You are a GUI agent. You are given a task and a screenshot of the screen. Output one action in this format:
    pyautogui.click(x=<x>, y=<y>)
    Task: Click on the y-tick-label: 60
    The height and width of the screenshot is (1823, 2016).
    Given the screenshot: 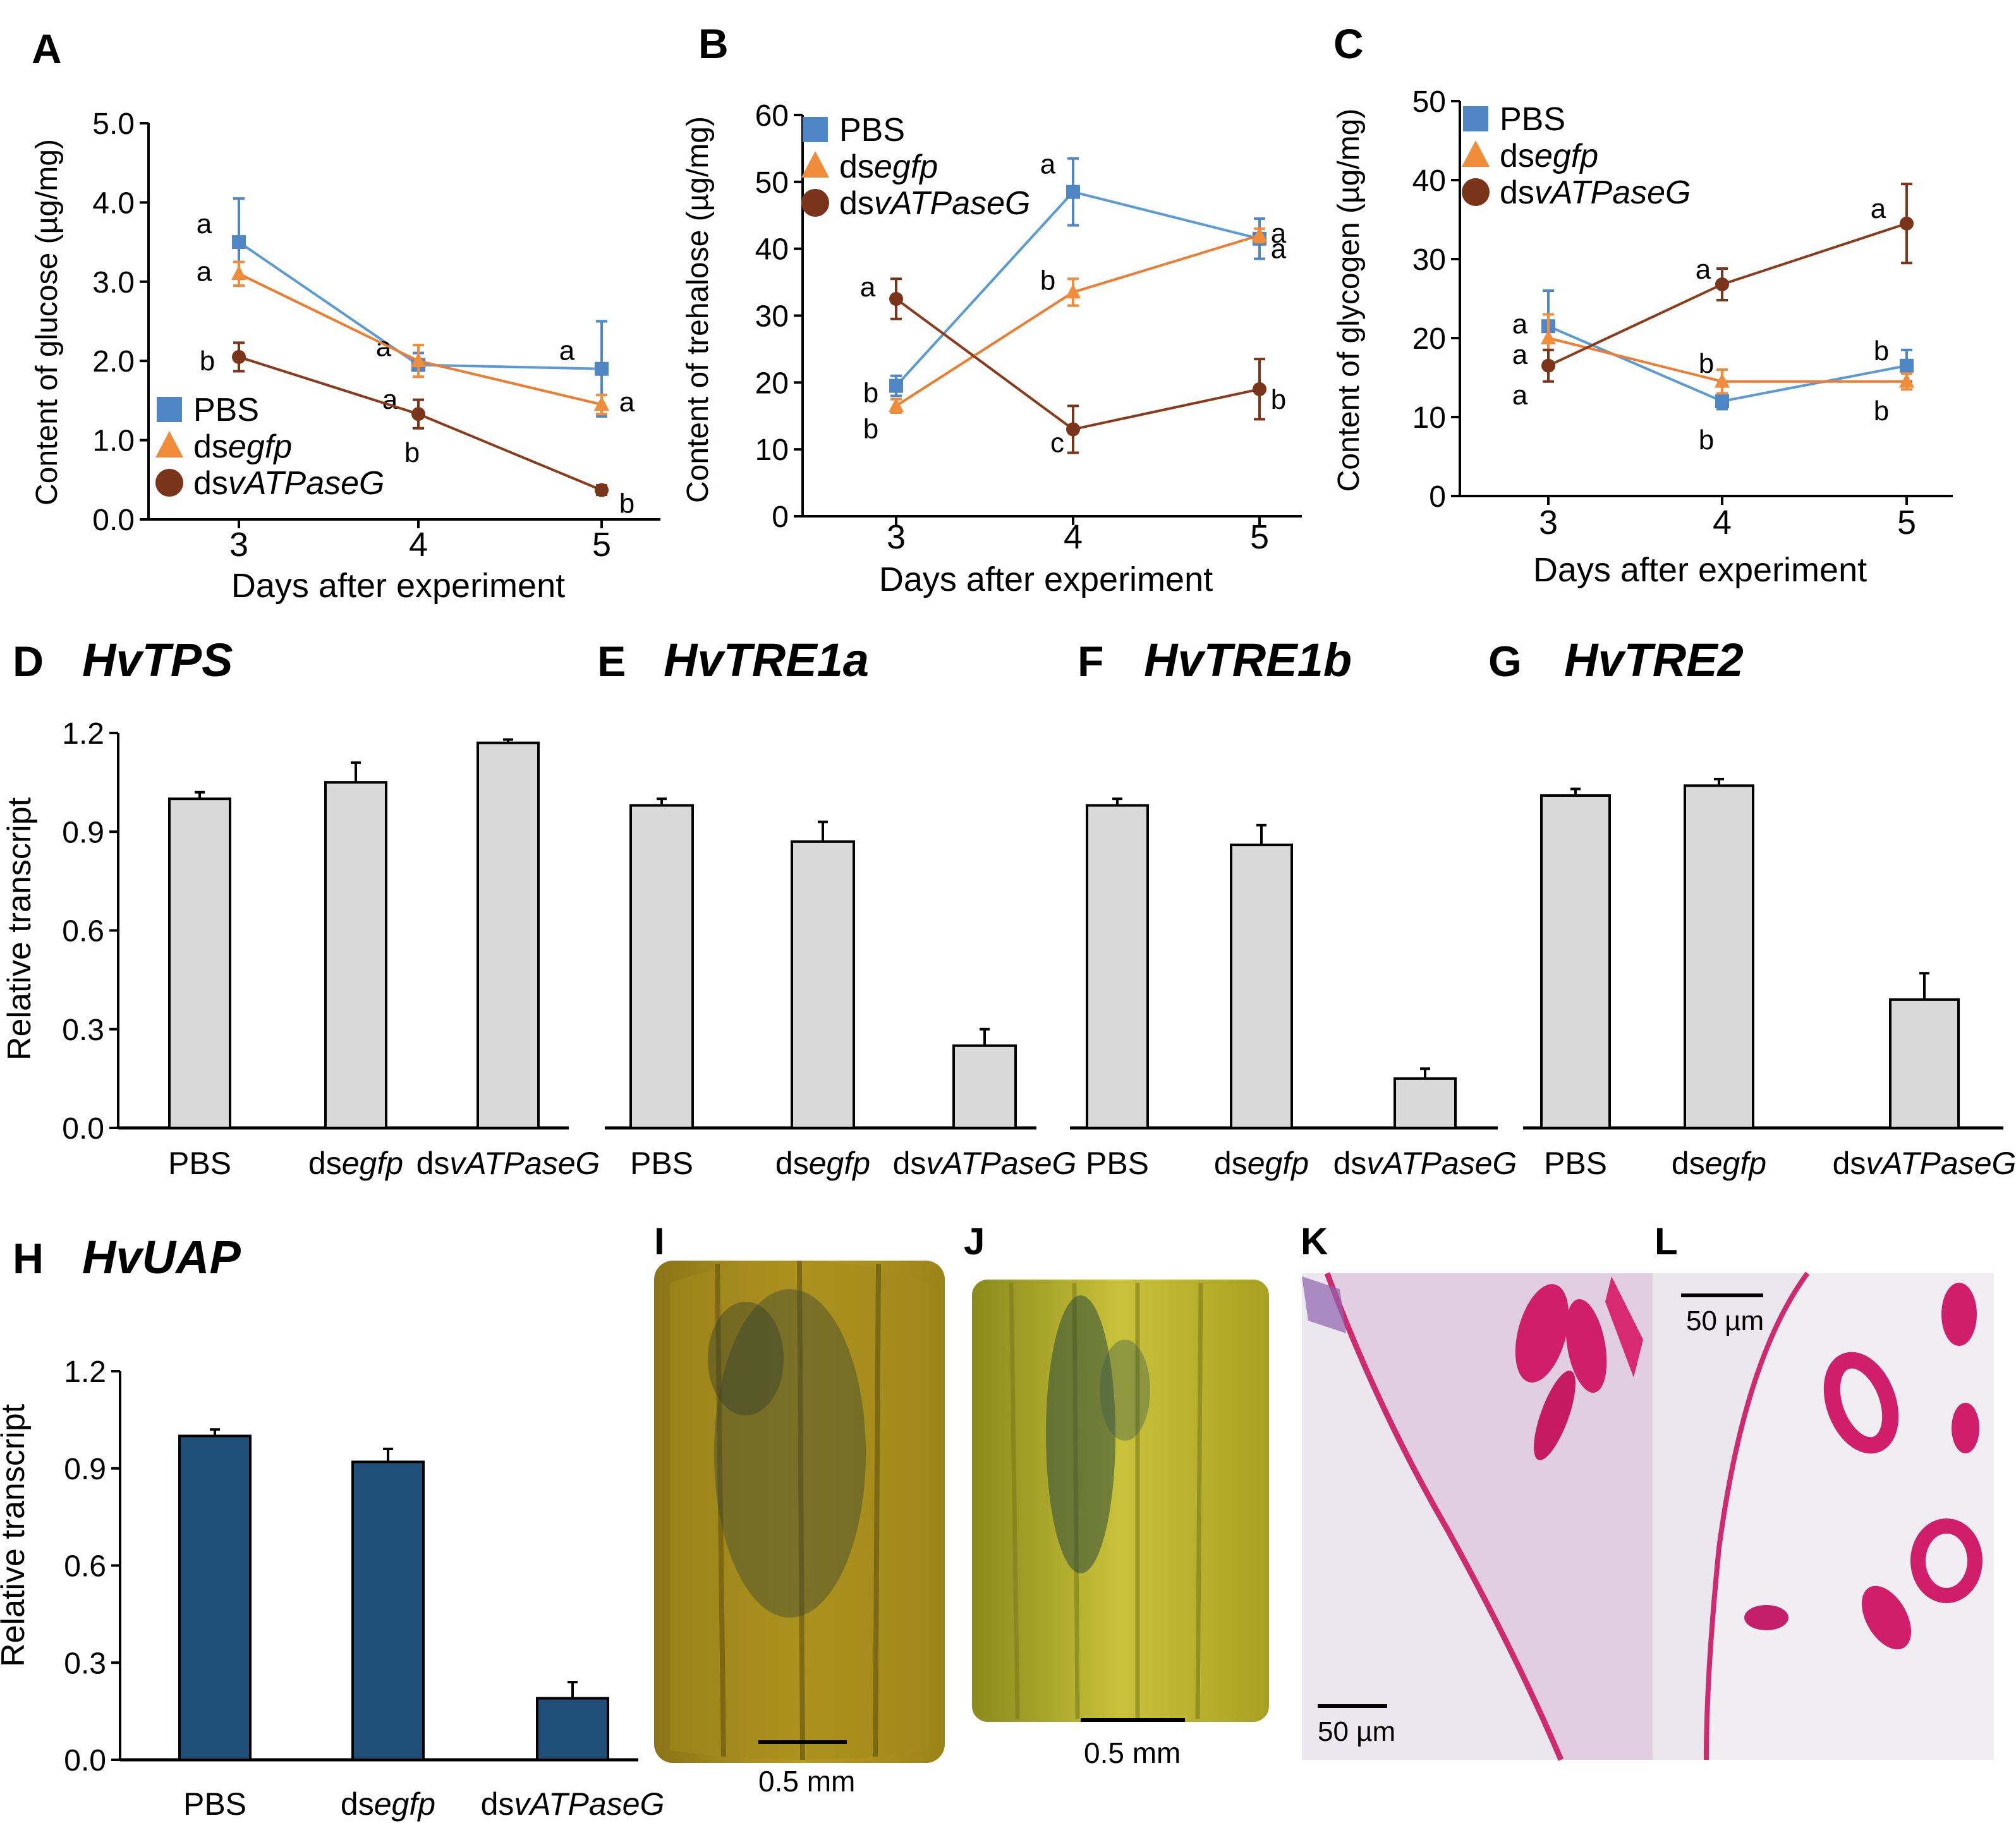 What is the action you would take?
    pyautogui.click(x=772, y=116)
    